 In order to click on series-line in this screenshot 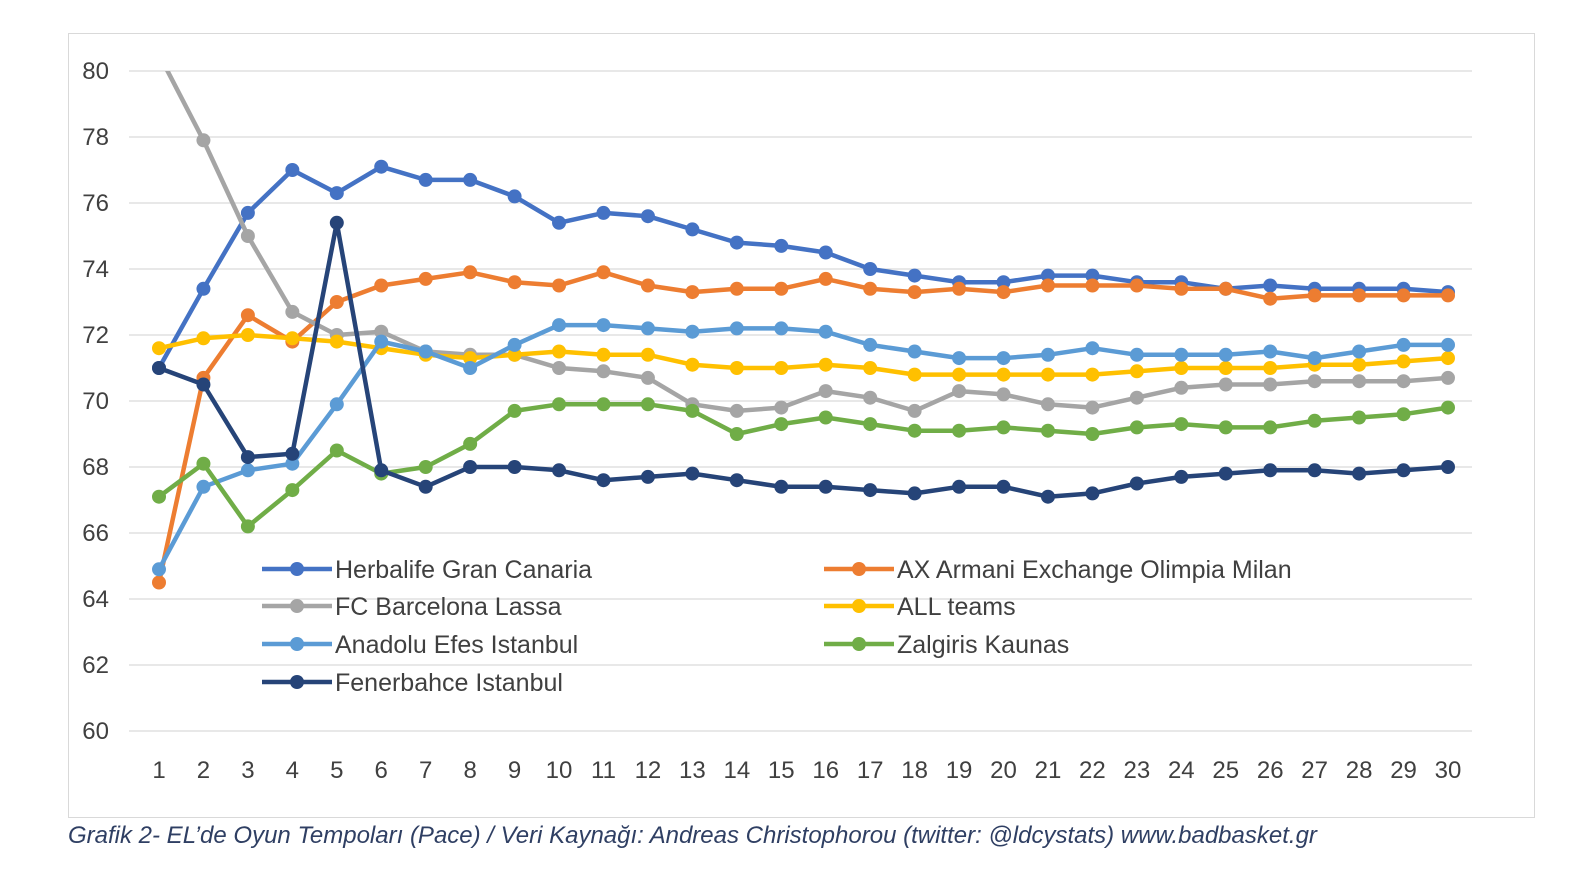, I will do `click(803, 354)`.